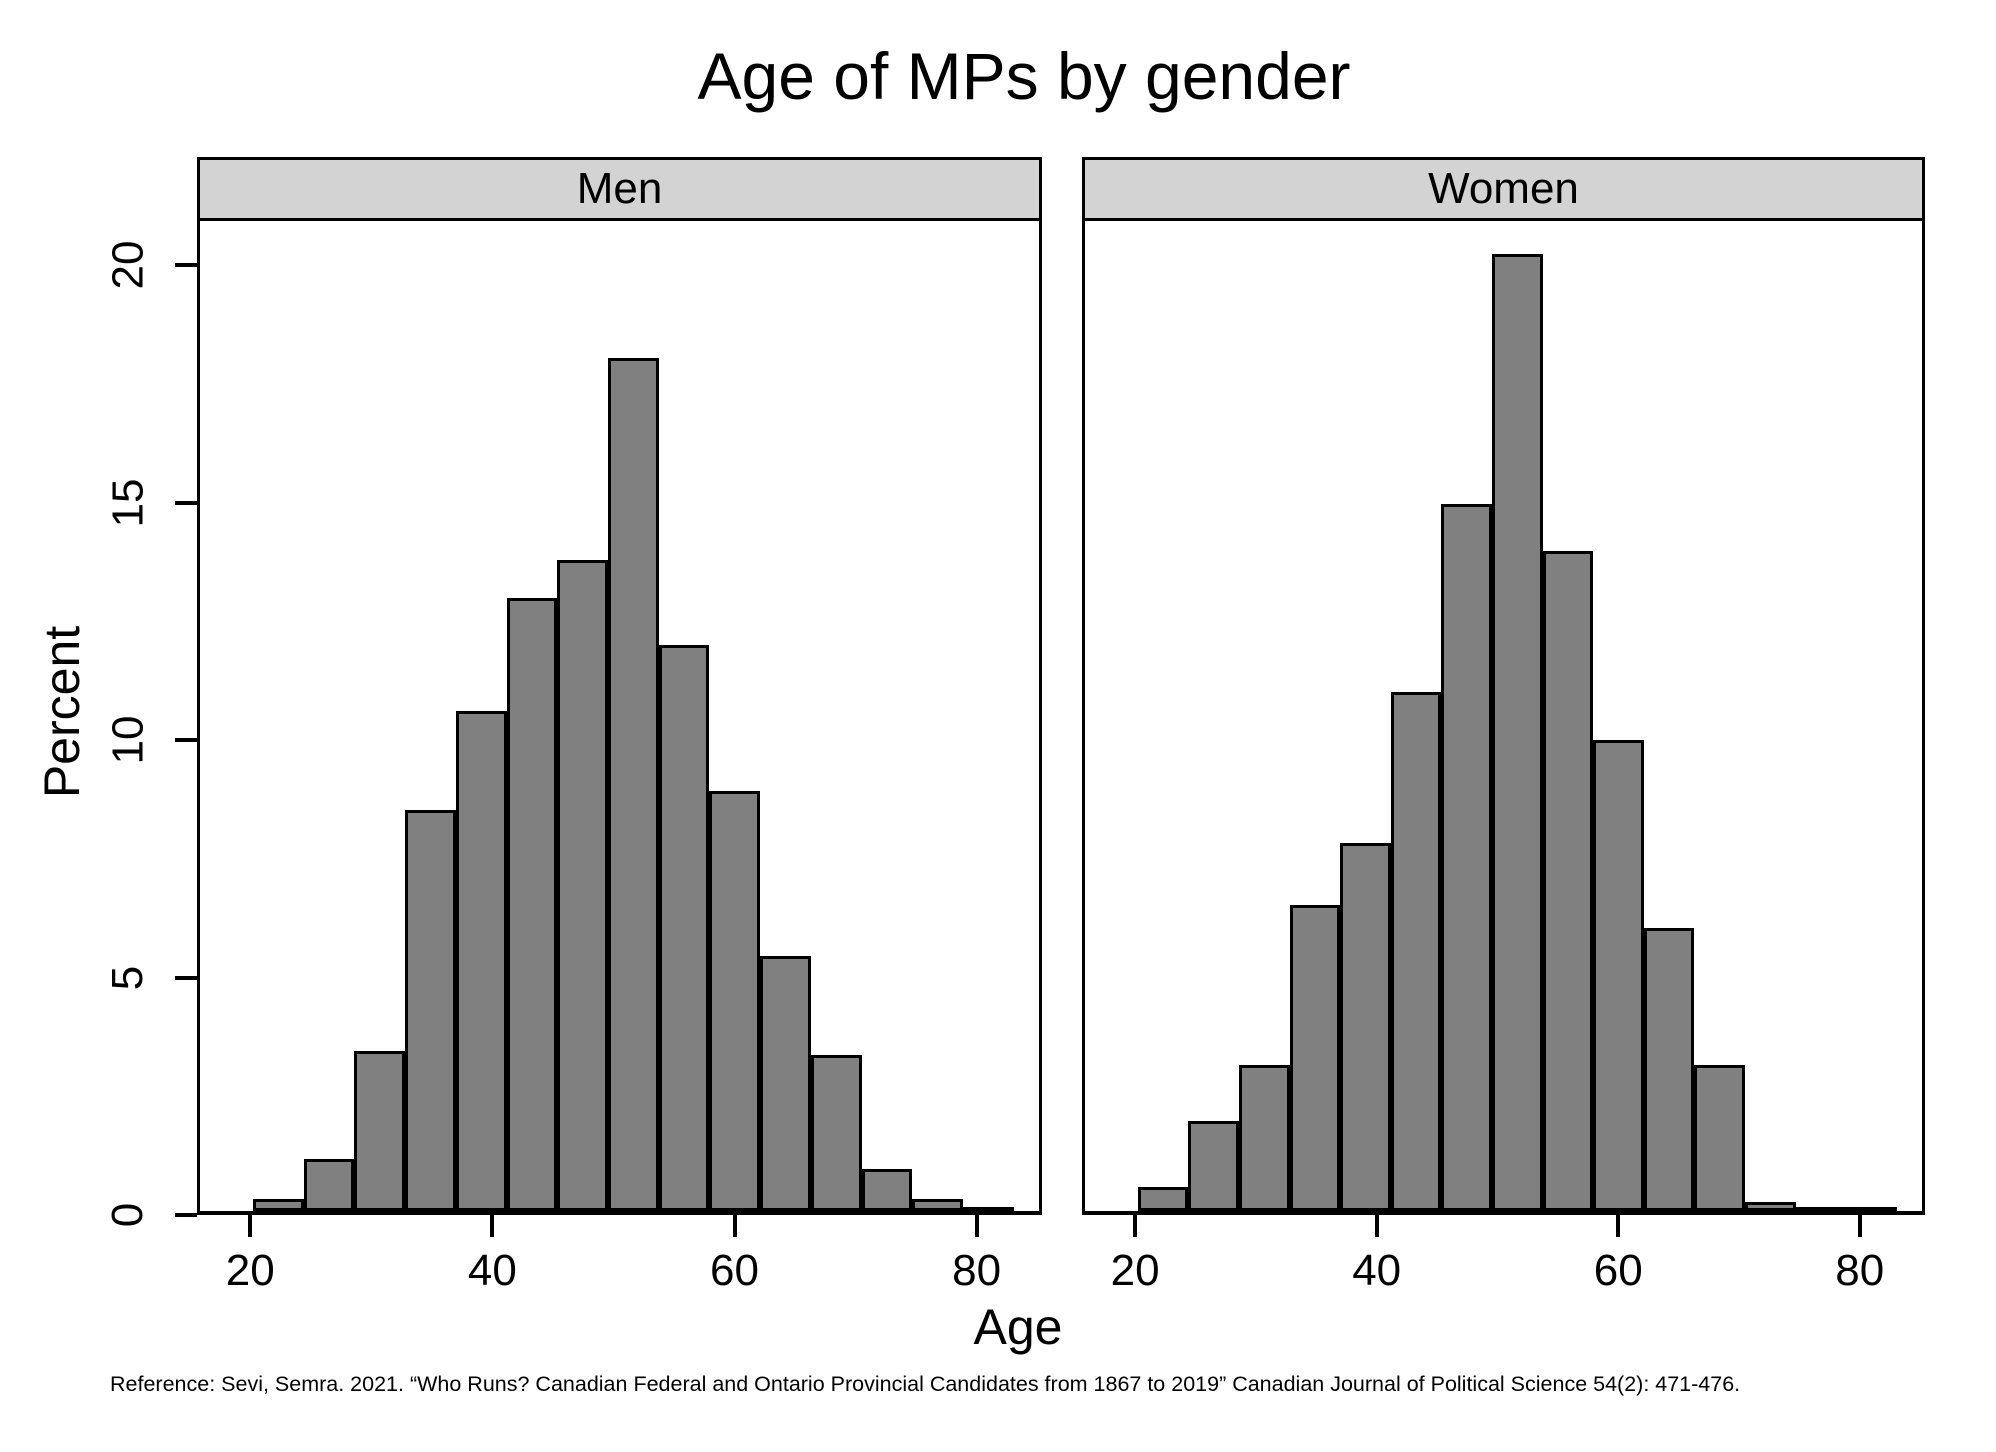 The width and height of the screenshot is (1996, 1452). I want to click on facet-label: Men, so click(619, 188).